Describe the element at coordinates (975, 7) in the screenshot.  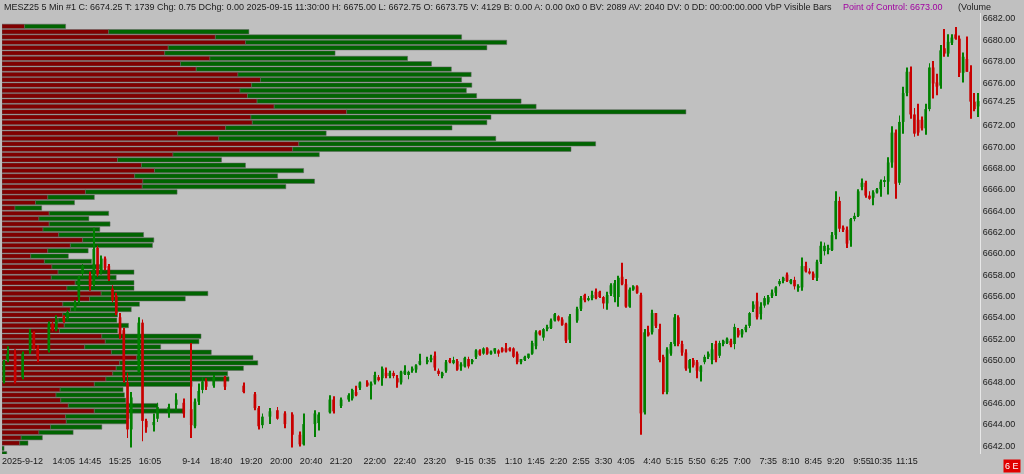
I see `text: (Volume` at that location.